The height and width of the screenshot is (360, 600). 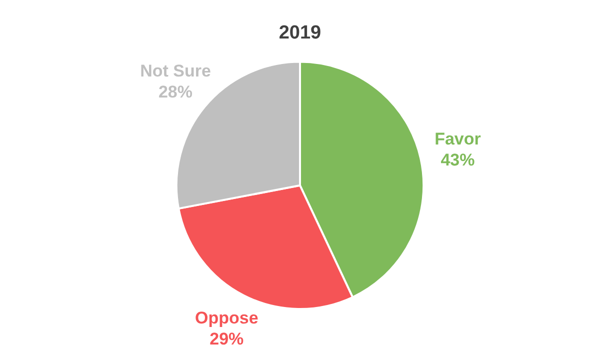 I want to click on slice-label: Not Sure, so click(x=175, y=71).